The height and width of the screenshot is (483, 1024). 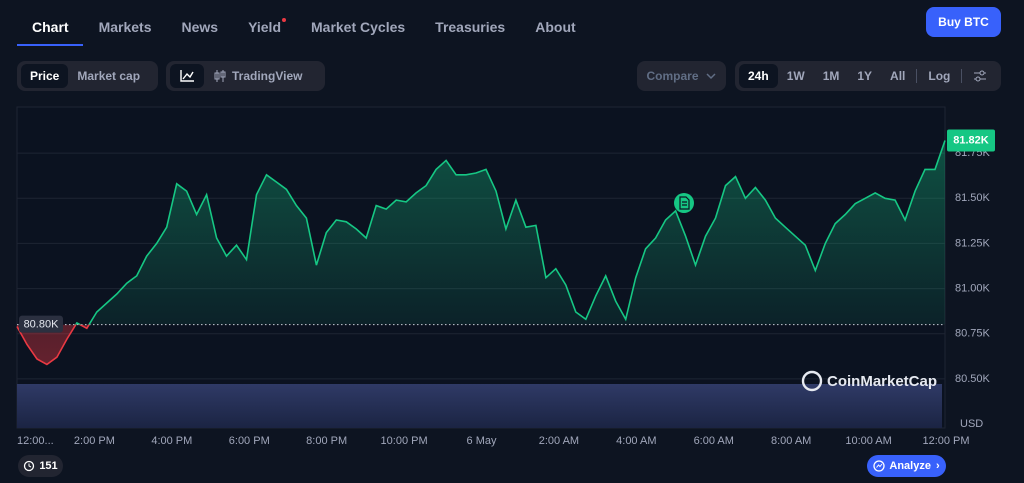 I want to click on clock-icon, so click(x=29, y=466).